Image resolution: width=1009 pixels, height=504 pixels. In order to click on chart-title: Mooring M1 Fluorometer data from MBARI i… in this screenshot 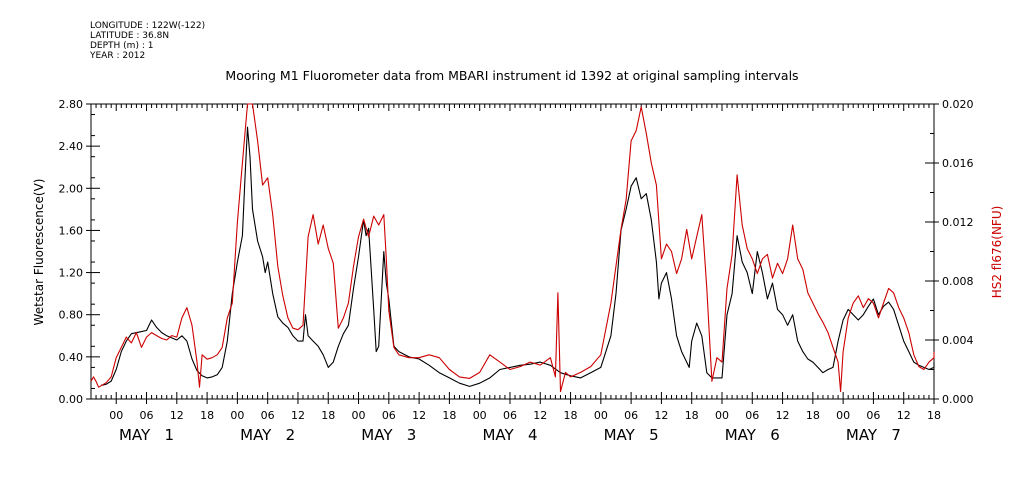, I will do `click(511, 75)`.